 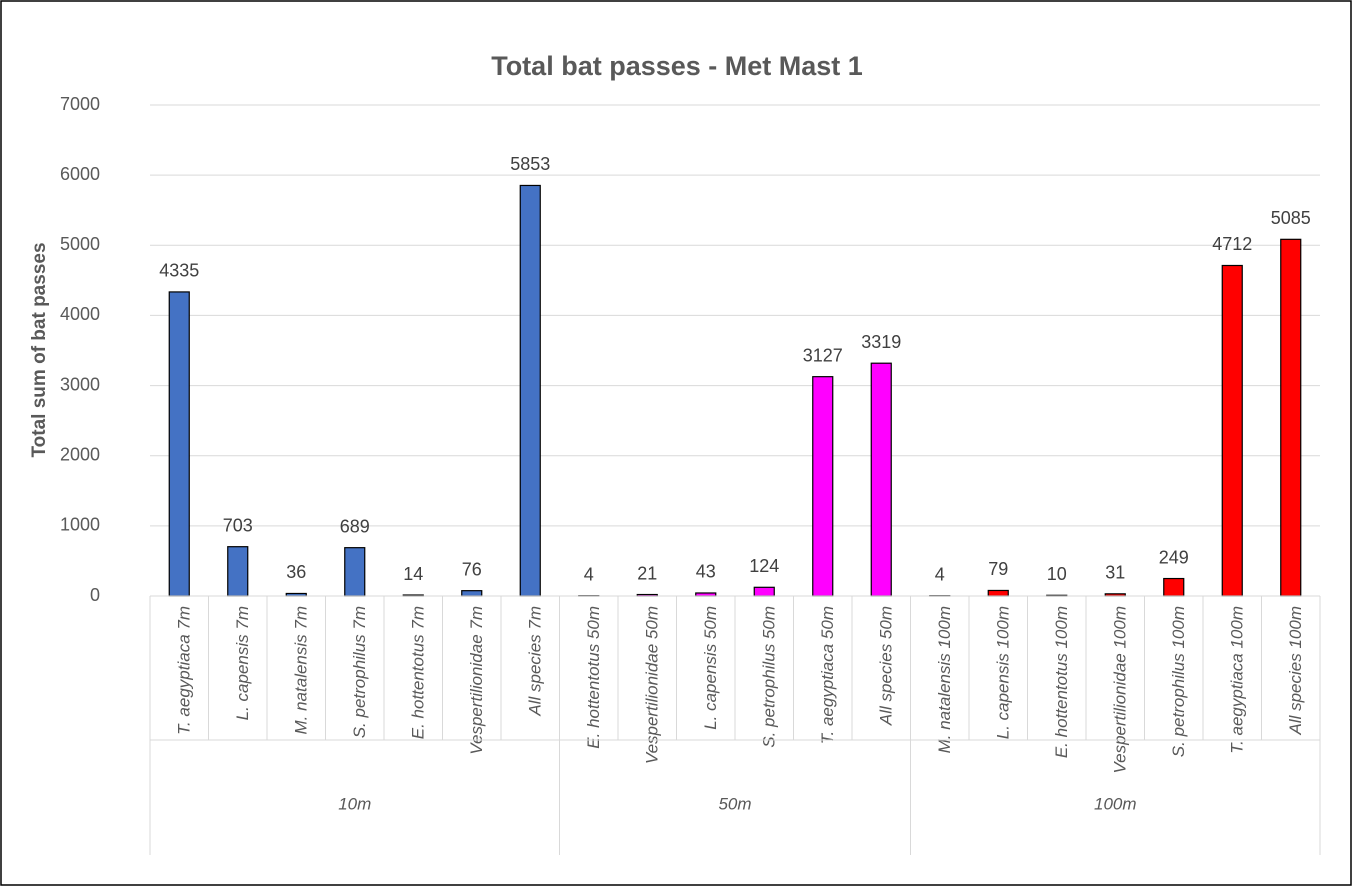 What do you see at coordinates (80, 314) in the screenshot?
I see `y-tick-label: 4000` at bounding box center [80, 314].